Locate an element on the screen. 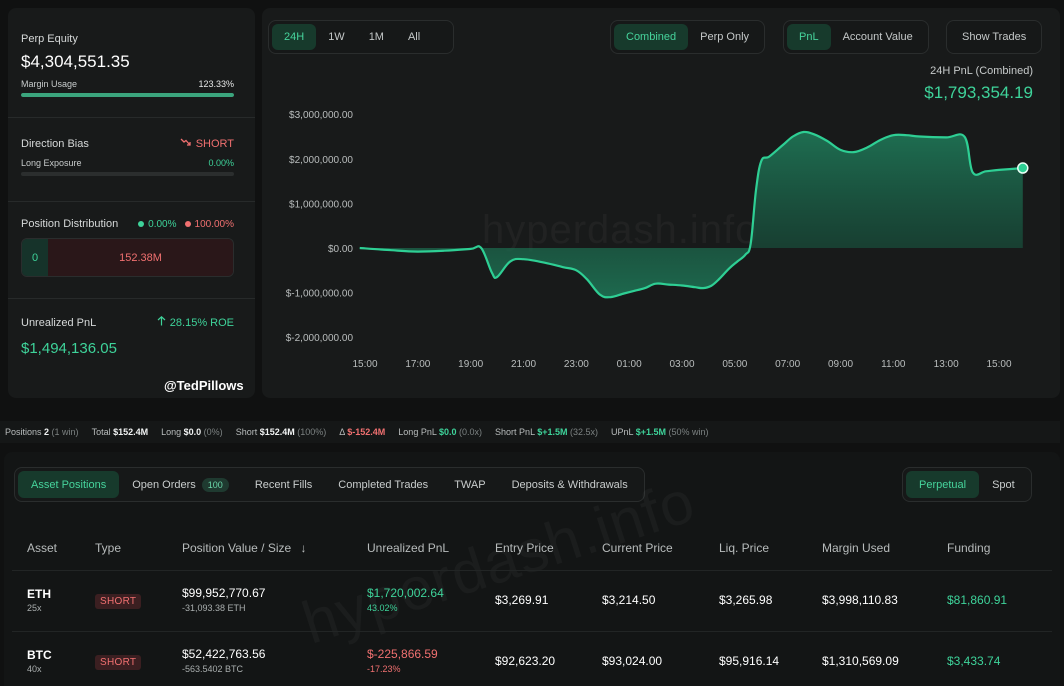 The height and width of the screenshot is (686, 1064). y-tick-label: $1,000,000.00 is located at coordinates (321, 204).